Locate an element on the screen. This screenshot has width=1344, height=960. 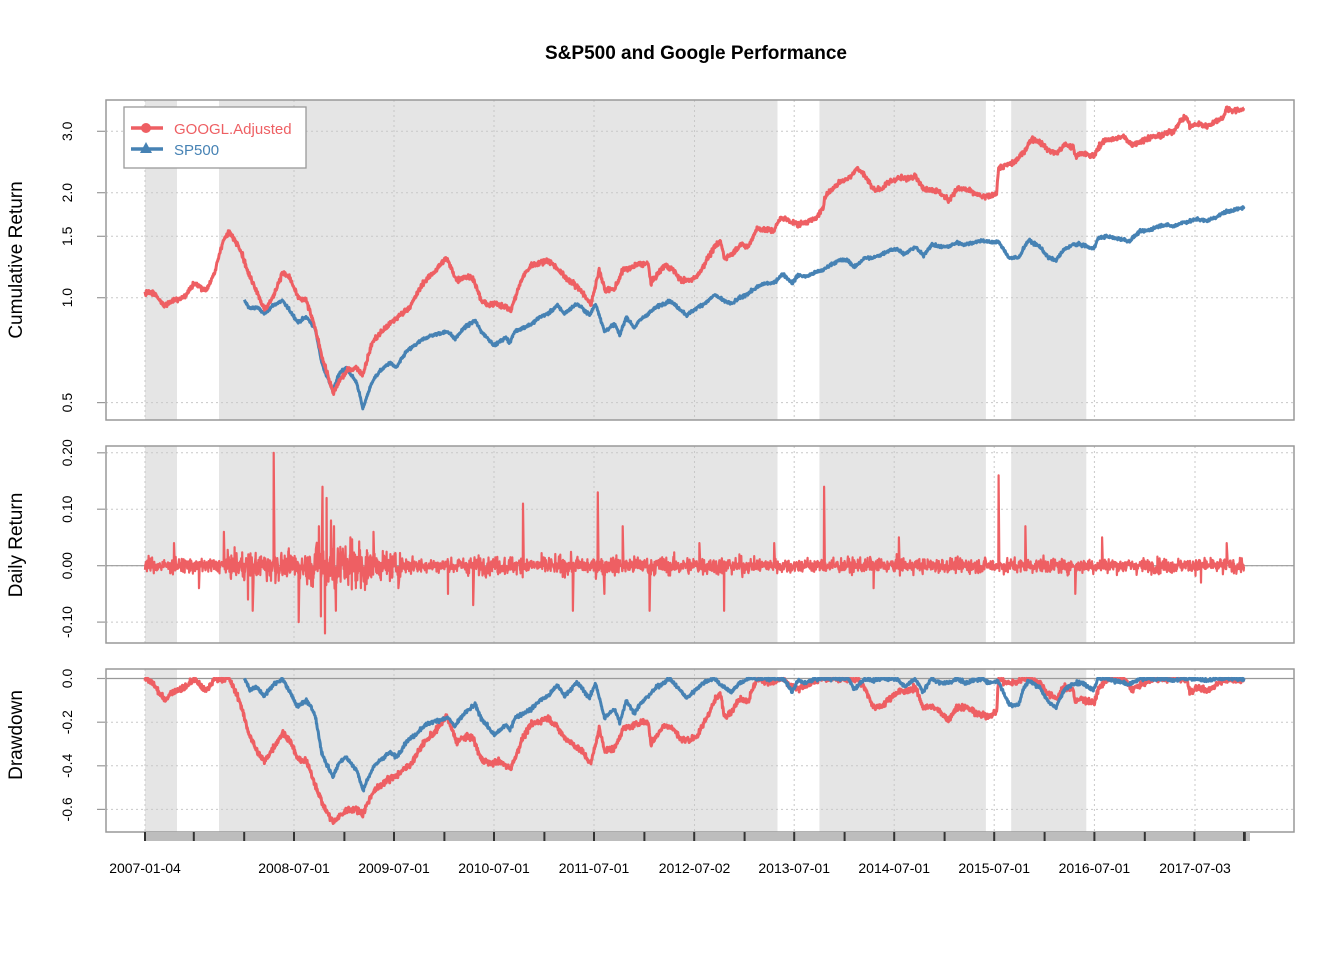
p2-ytick-label-0: -0.6 is located at coordinates (67, 809).